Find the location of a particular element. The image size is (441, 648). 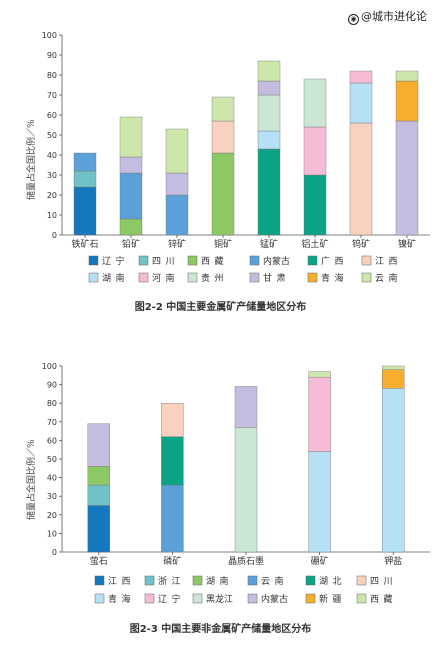

watermark: ◉ @城市进化论 is located at coordinates (387, 16).